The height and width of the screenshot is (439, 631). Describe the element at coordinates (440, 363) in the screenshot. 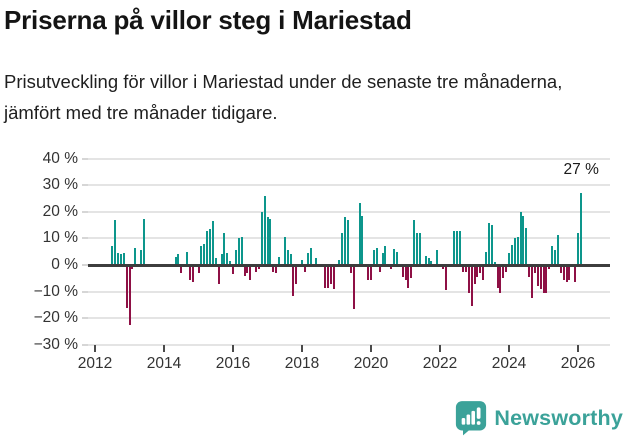

I see `x-axis-label: 2022` at that location.